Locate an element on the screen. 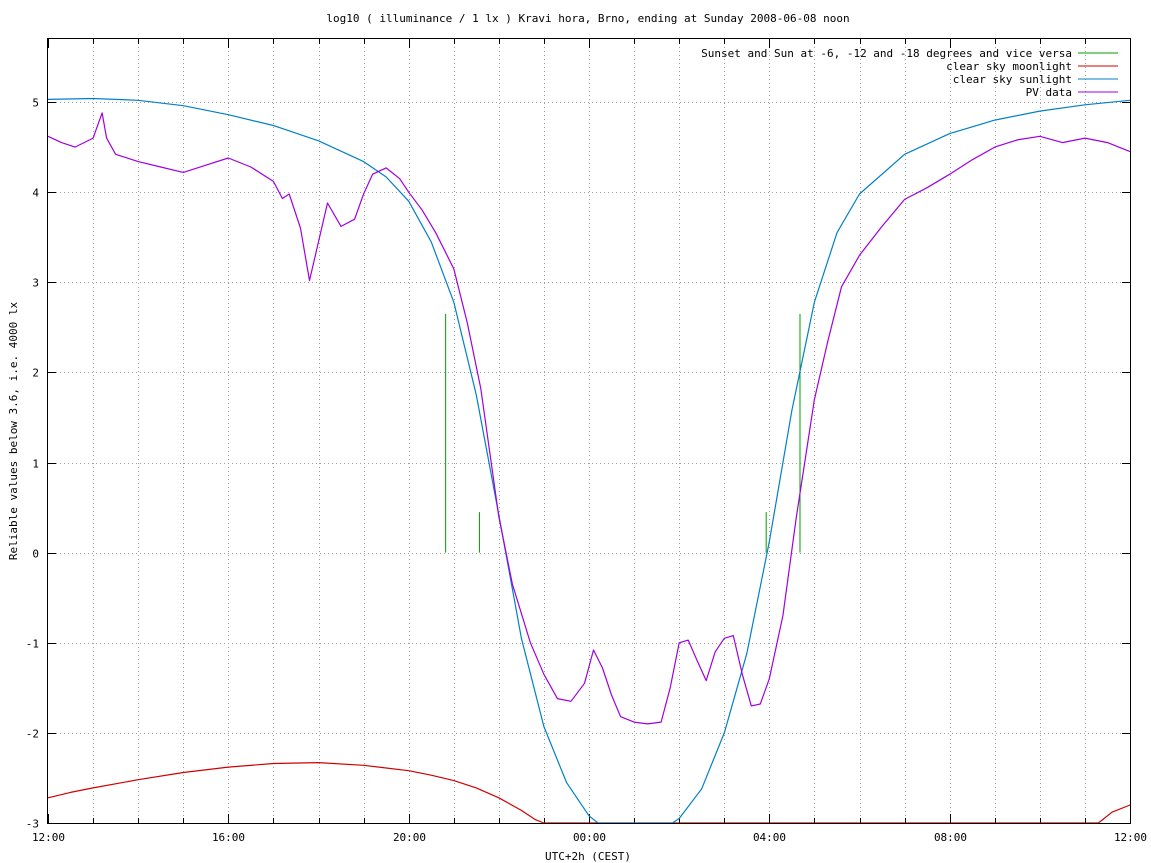 The height and width of the screenshot is (863, 1151). y-tick-label: 5 is located at coordinates (35, 103).